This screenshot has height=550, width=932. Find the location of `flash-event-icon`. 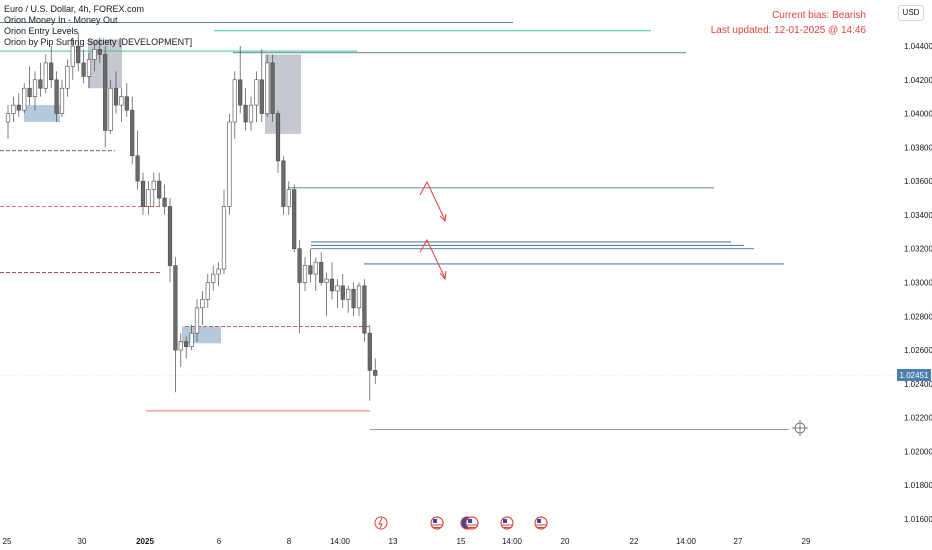

flash-event-icon is located at coordinates (381, 523).